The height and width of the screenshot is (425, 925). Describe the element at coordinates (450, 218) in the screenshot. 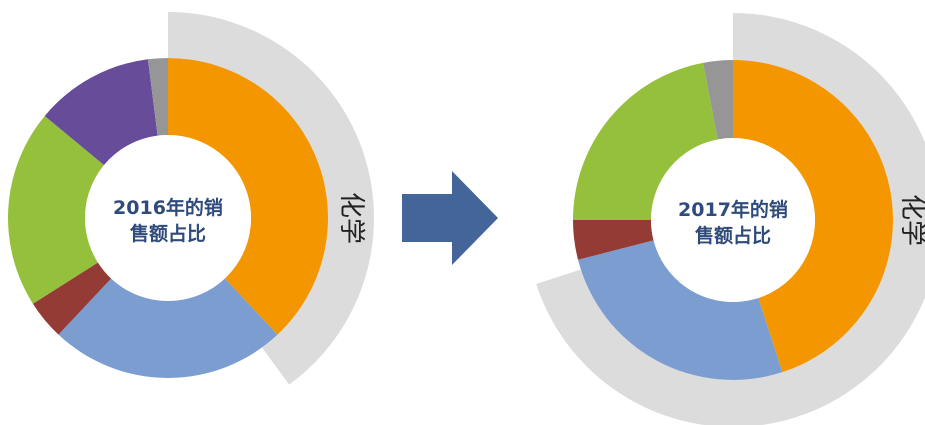

I see `right-arrow-icon` at that location.